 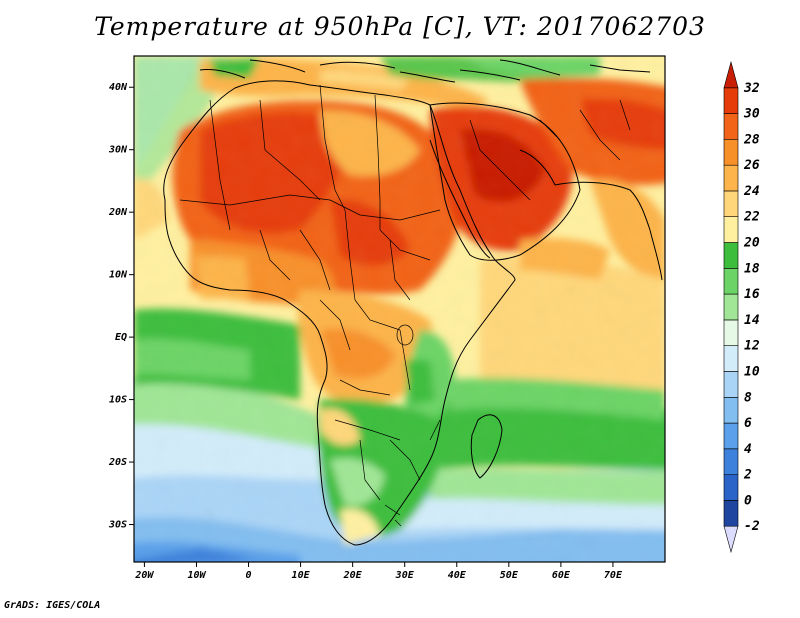 I want to click on colorbar-label: 30, so click(x=751, y=114).